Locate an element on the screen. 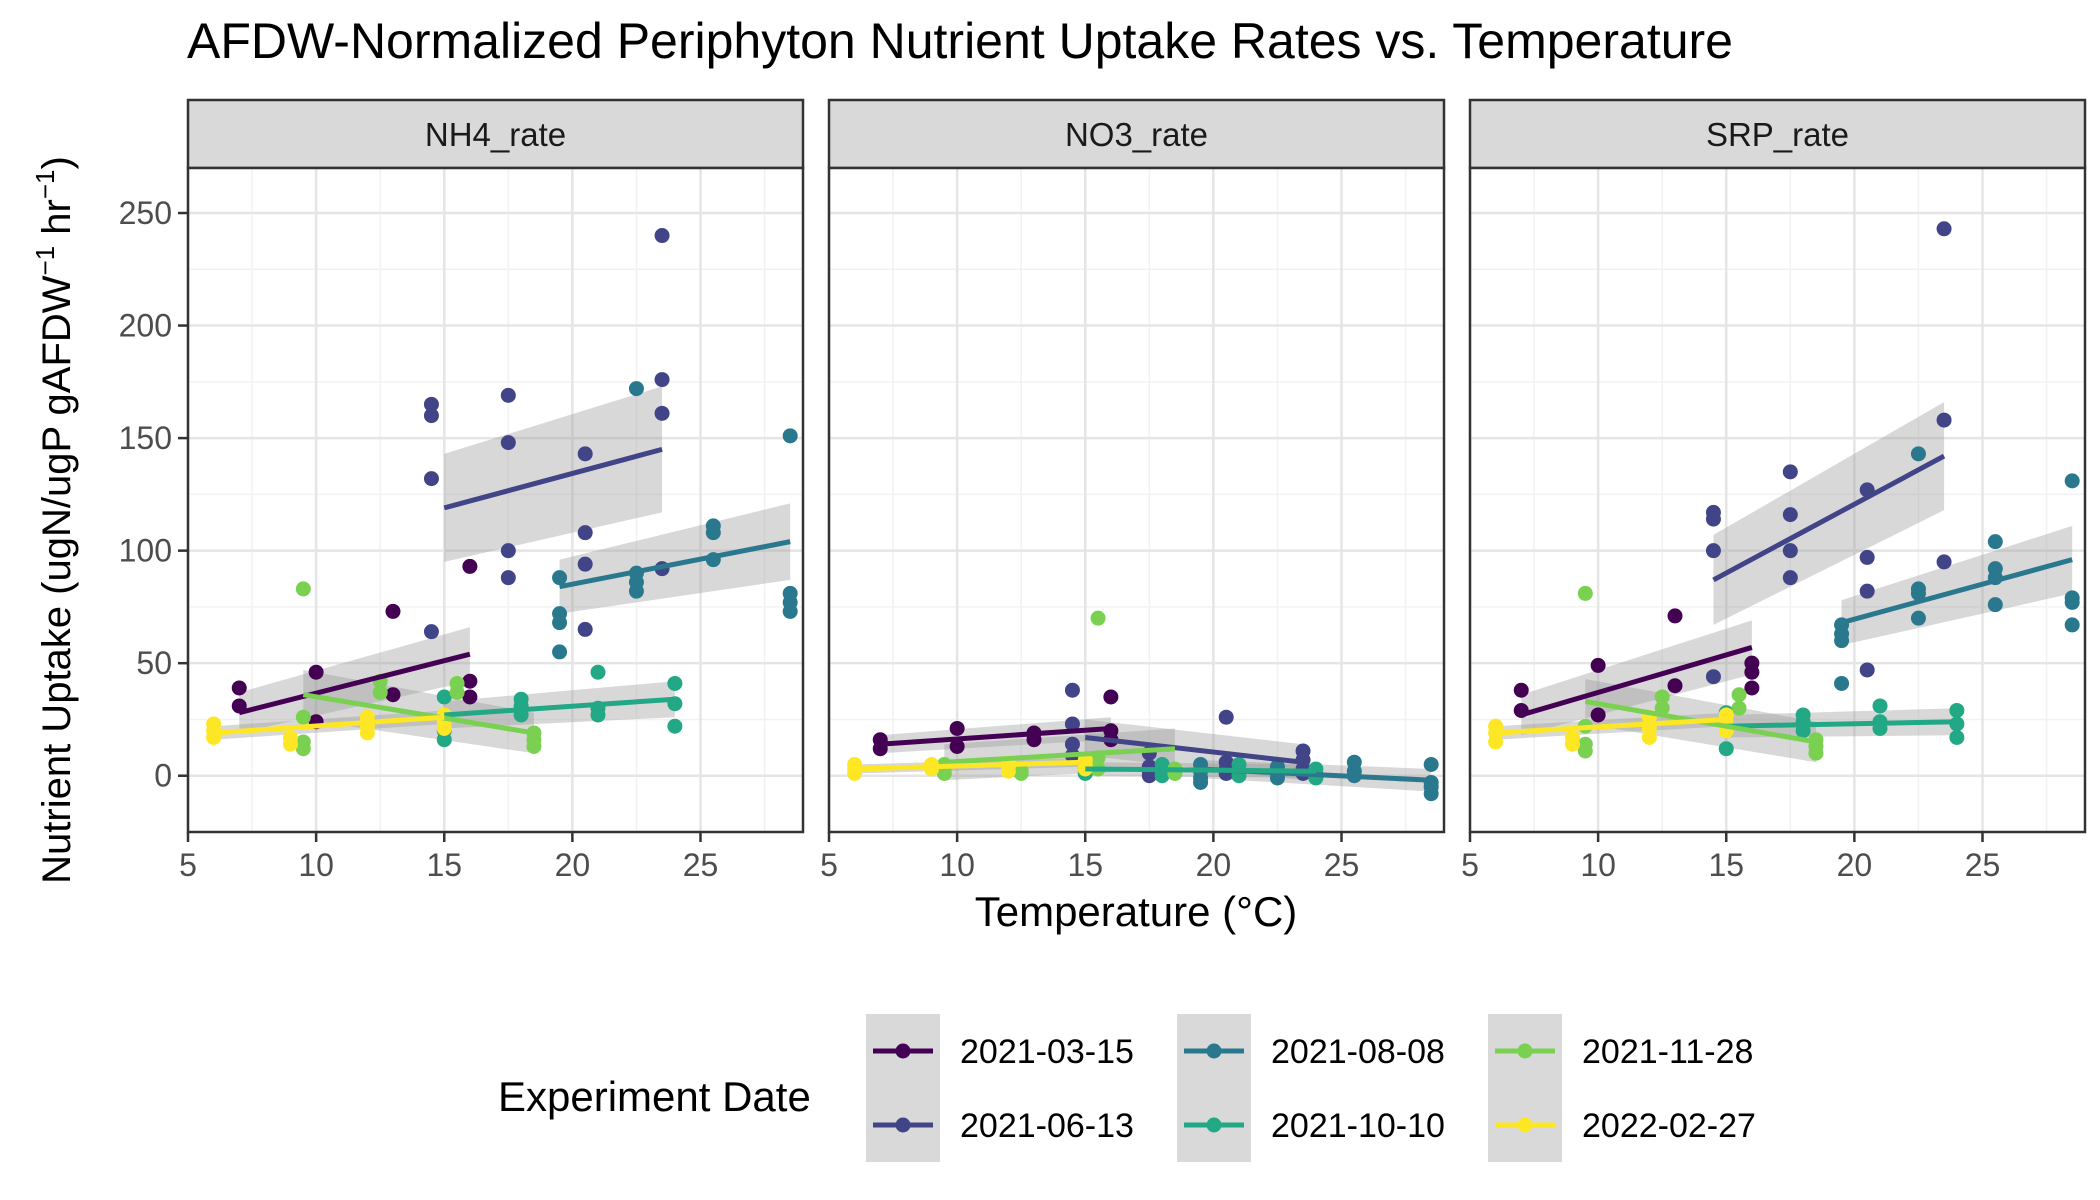 The height and width of the screenshot is (1200, 2100). legend-label: 2021-03-15 is located at coordinates (1047, 1052).